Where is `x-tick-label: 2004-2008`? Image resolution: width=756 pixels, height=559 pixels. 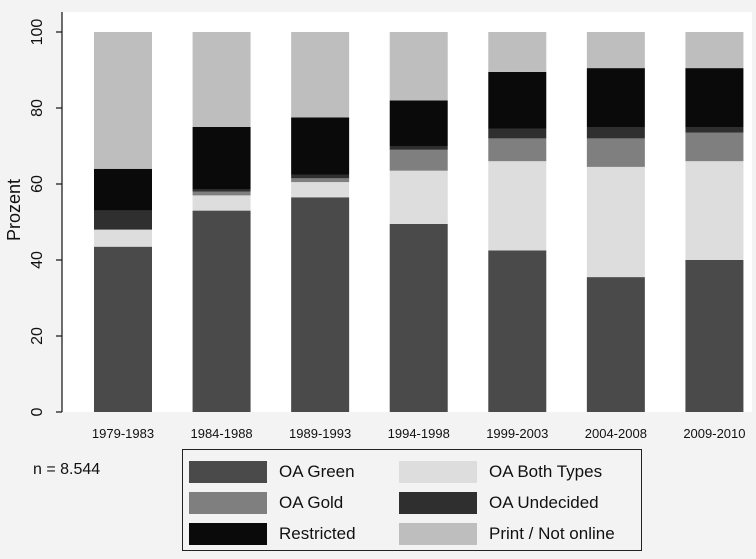 x-tick-label: 2004-2008 is located at coordinates (616, 433).